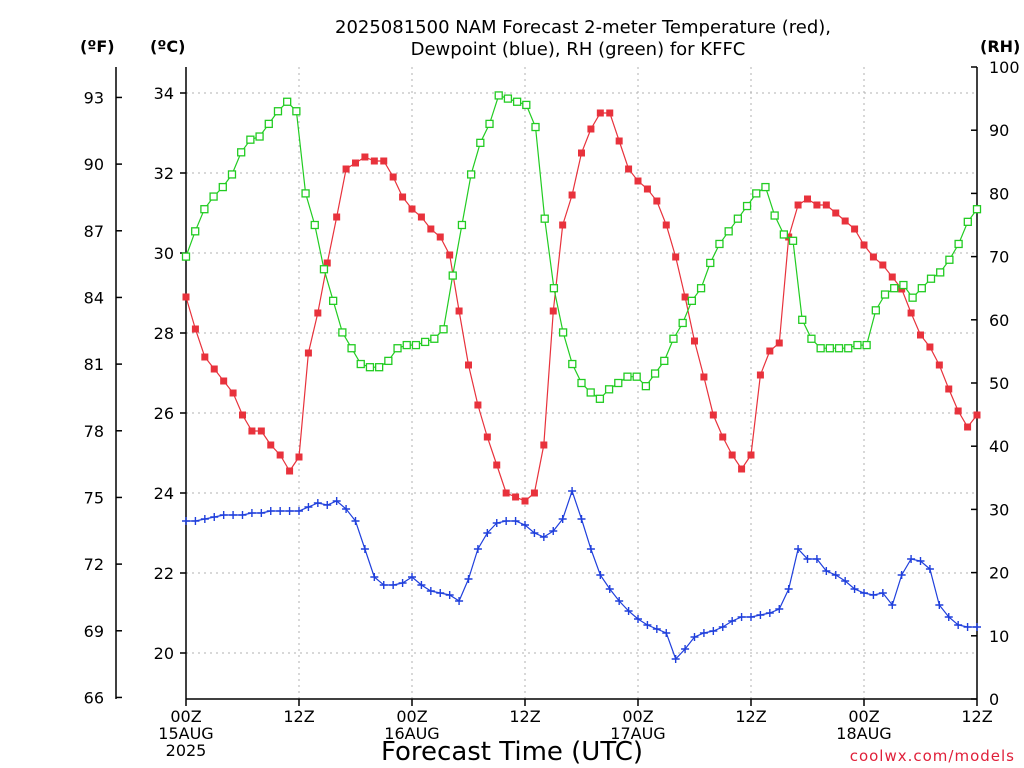 Image resolution: width=1024 pixels, height=768 pixels. I want to click on rh-tick-label: 90, so click(999, 130).